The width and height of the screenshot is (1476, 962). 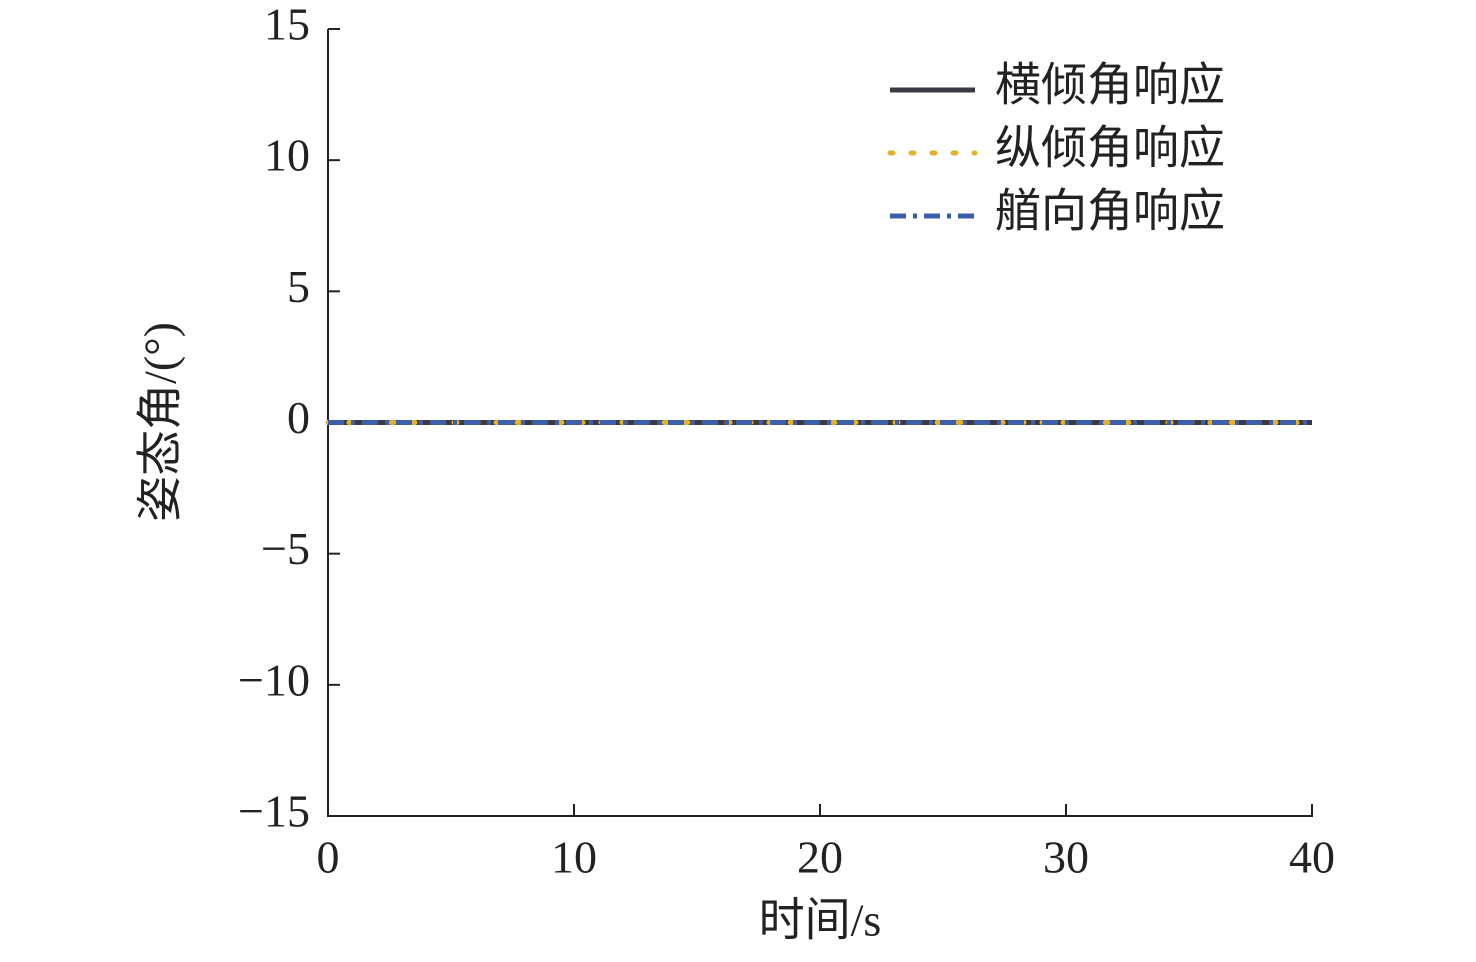 I want to click on y-tick-label: 5, so click(x=298, y=286).